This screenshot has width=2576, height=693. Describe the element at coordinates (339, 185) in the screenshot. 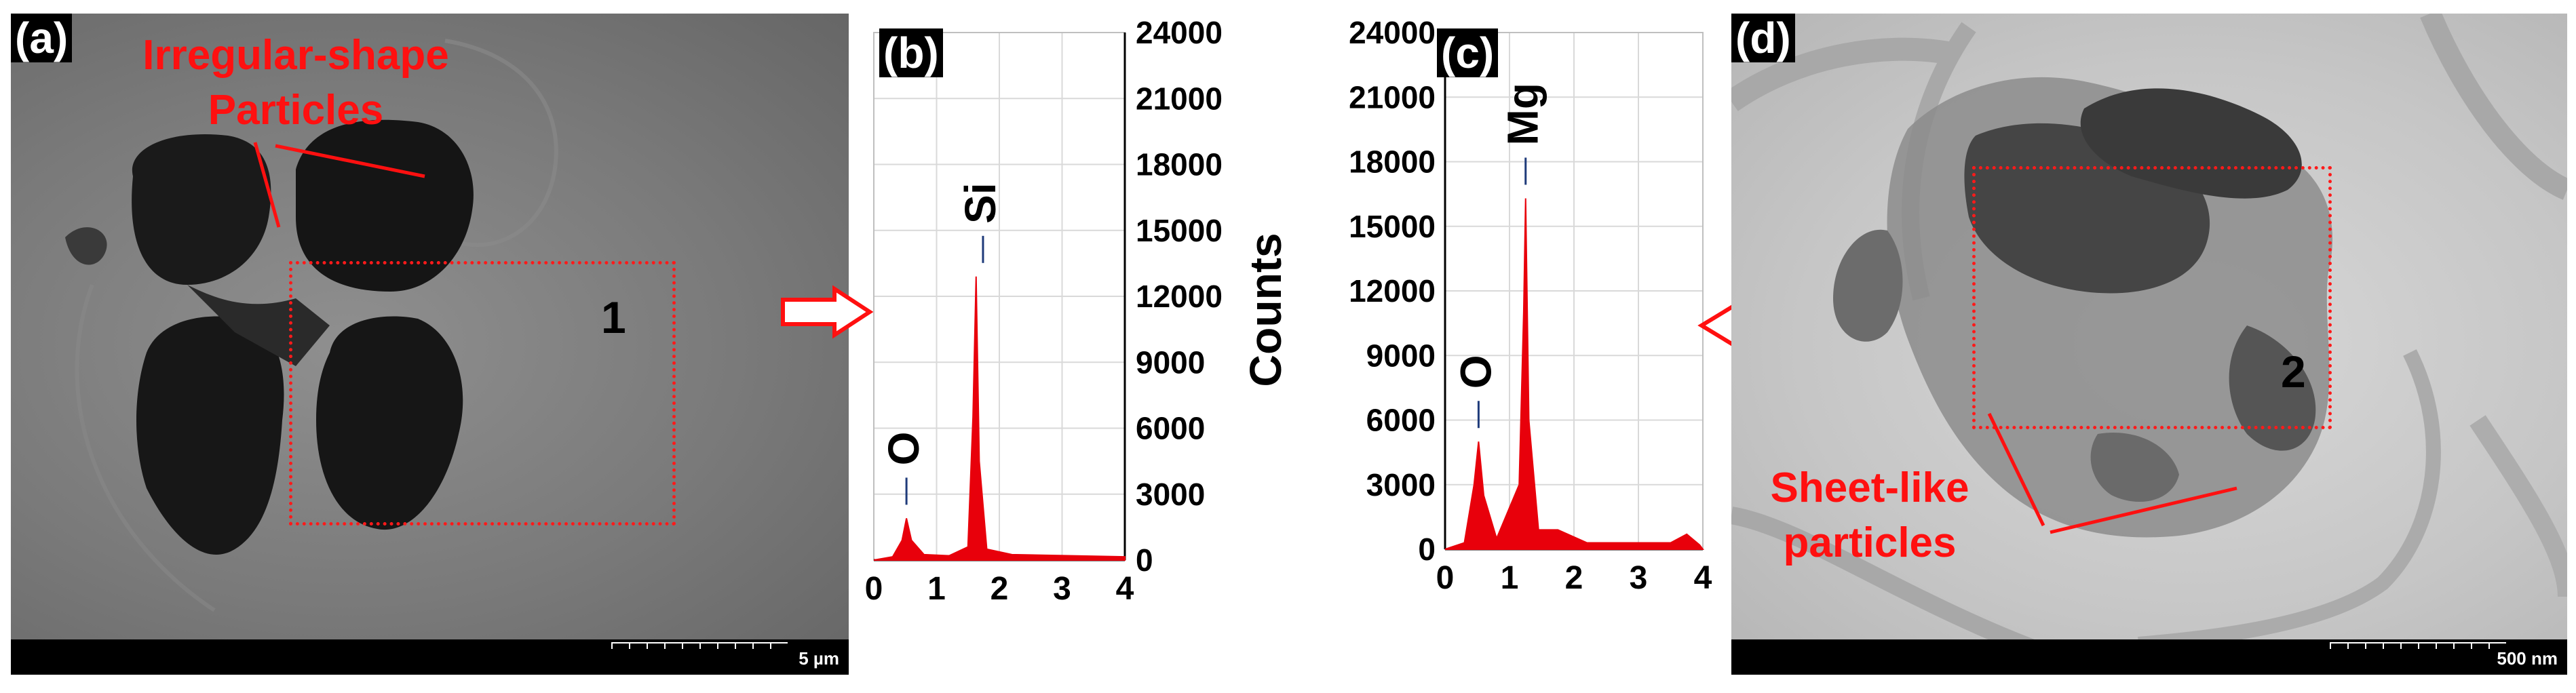

I see `annotation-leaders-a` at that location.